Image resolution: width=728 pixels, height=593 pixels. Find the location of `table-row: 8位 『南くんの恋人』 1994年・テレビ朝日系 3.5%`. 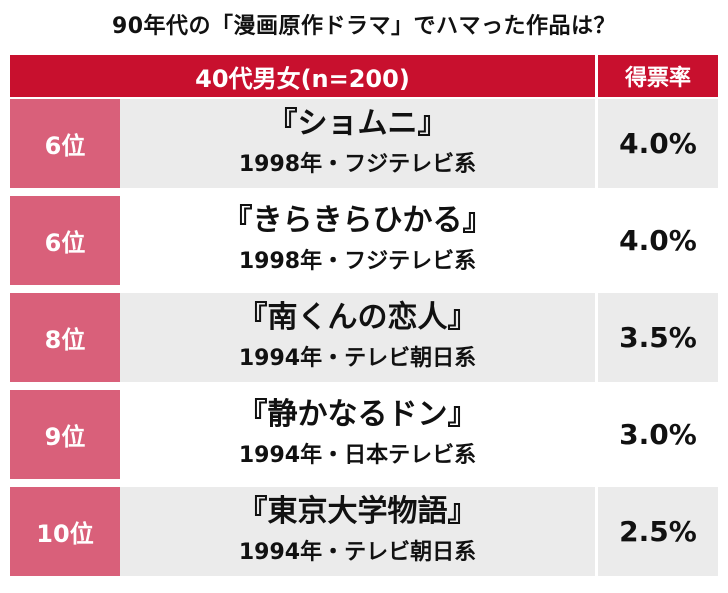

table-row: 8位 『南くんの恋人』 1994年・テレビ朝日系 3.5% is located at coordinates (364, 337).